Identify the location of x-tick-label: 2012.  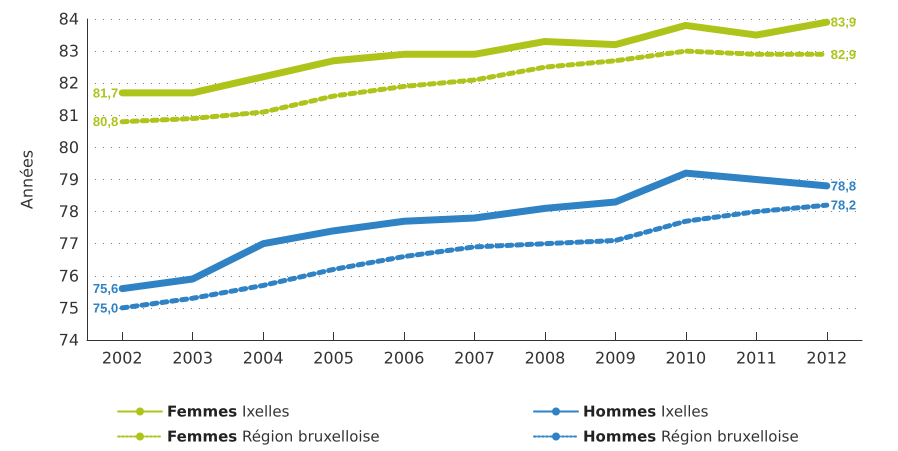
(827, 358).